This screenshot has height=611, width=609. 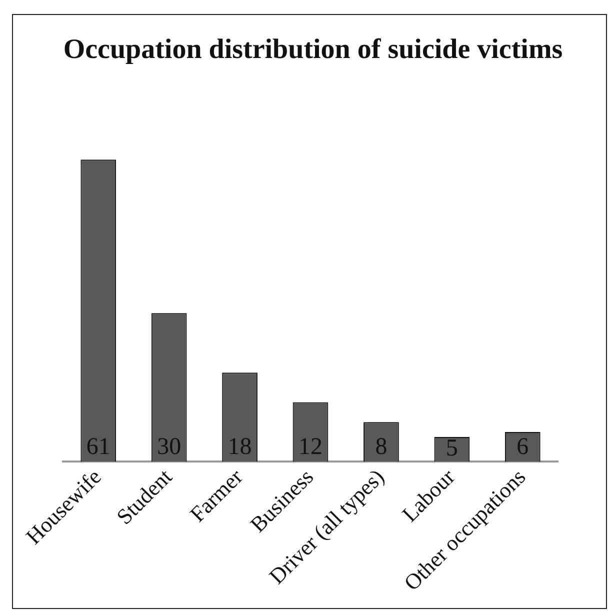 I want to click on data-label: 30, so click(x=169, y=447).